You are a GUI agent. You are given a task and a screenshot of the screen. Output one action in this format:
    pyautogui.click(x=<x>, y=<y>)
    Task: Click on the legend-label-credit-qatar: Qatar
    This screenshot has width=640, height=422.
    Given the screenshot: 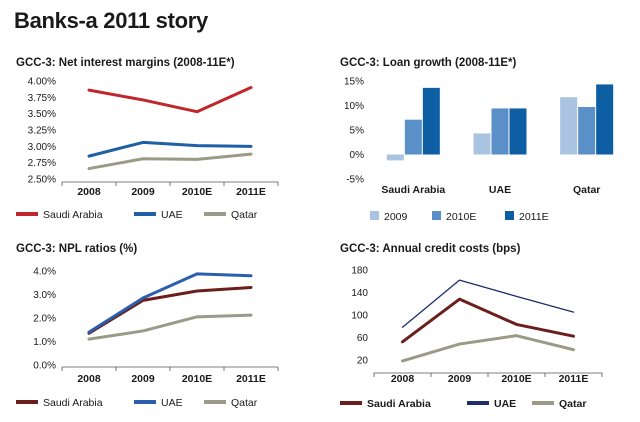 What is the action you would take?
    pyautogui.click(x=572, y=404)
    